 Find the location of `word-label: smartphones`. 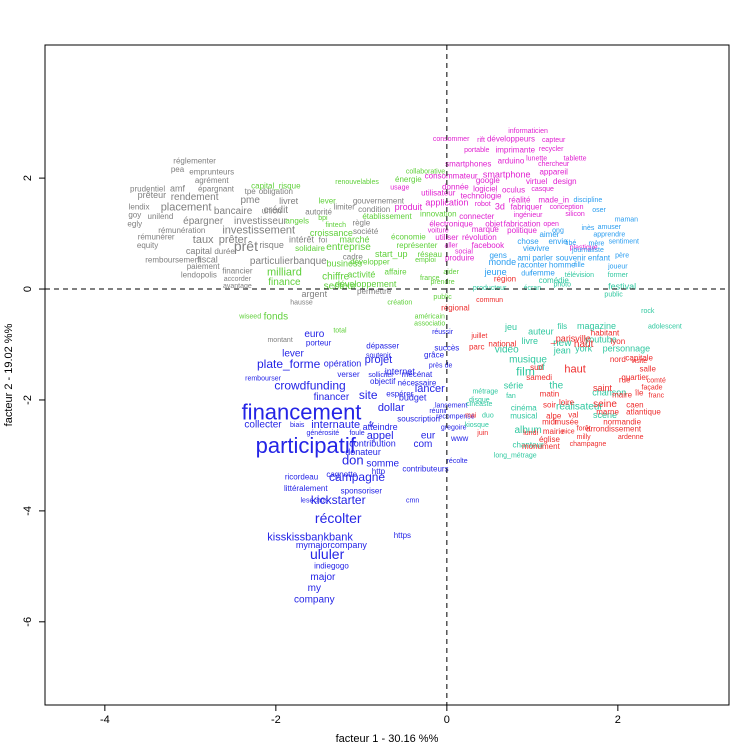

word-label: smartphones is located at coordinates (468, 163).